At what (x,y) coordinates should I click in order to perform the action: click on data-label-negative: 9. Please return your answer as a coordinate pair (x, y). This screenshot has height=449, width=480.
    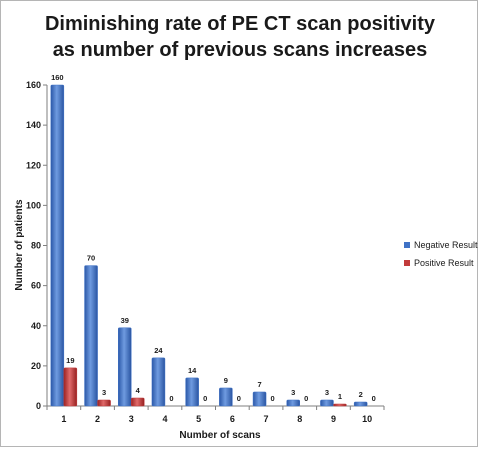
    Looking at the image, I should click on (226, 380).